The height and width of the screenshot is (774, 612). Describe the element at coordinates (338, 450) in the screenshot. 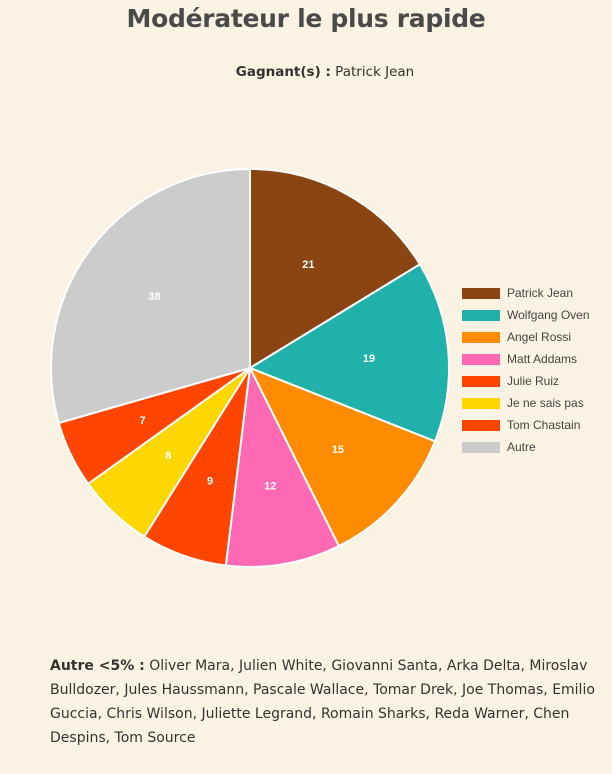

I see `slice-value-label: 15` at that location.